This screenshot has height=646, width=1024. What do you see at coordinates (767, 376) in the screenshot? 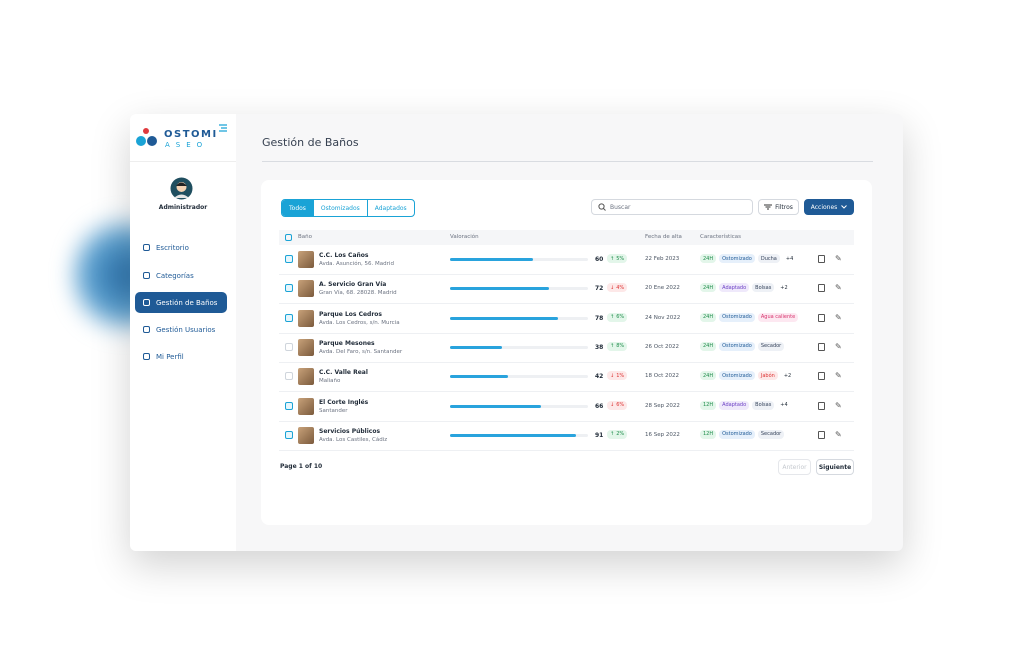
I see `tag: Jabón` at bounding box center [767, 376].